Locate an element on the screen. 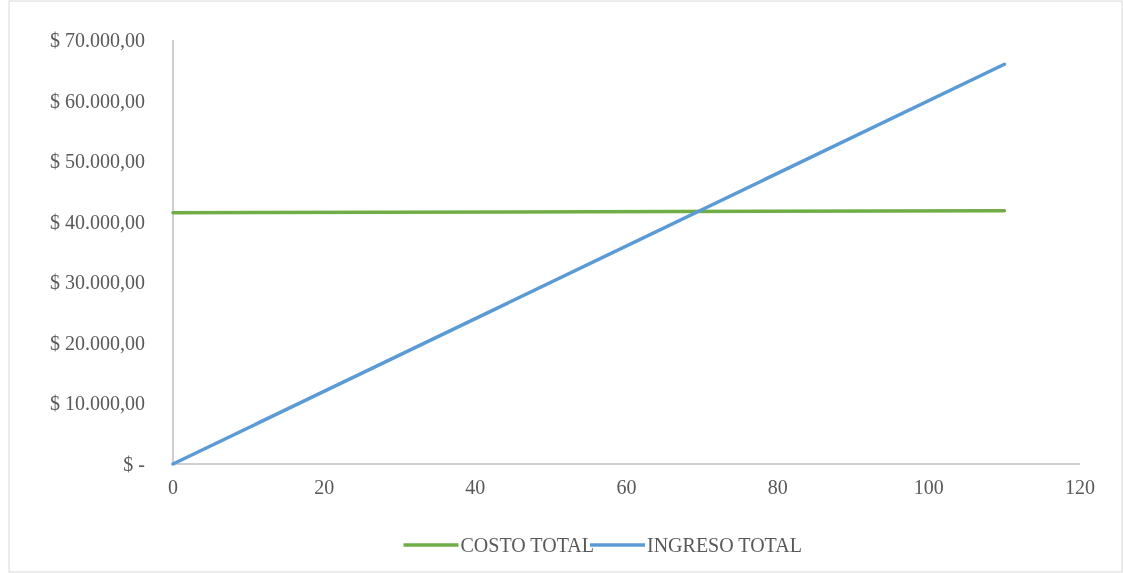  y-tick-label: $ 50.000,00 is located at coordinates (97, 161).